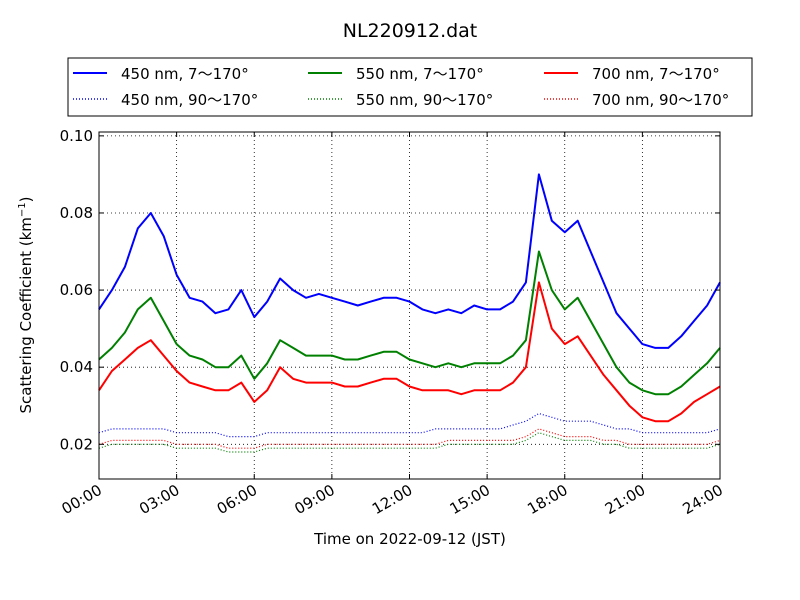 This screenshot has width=800, height=600. I want to click on x-tick-label: 21:00, so click(625, 499).